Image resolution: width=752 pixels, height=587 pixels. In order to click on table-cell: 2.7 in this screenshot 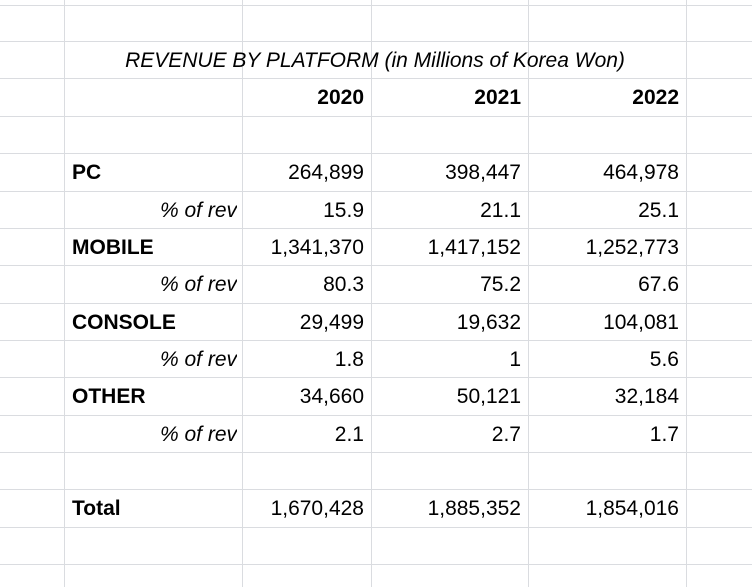, I will do `click(506, 434)`.